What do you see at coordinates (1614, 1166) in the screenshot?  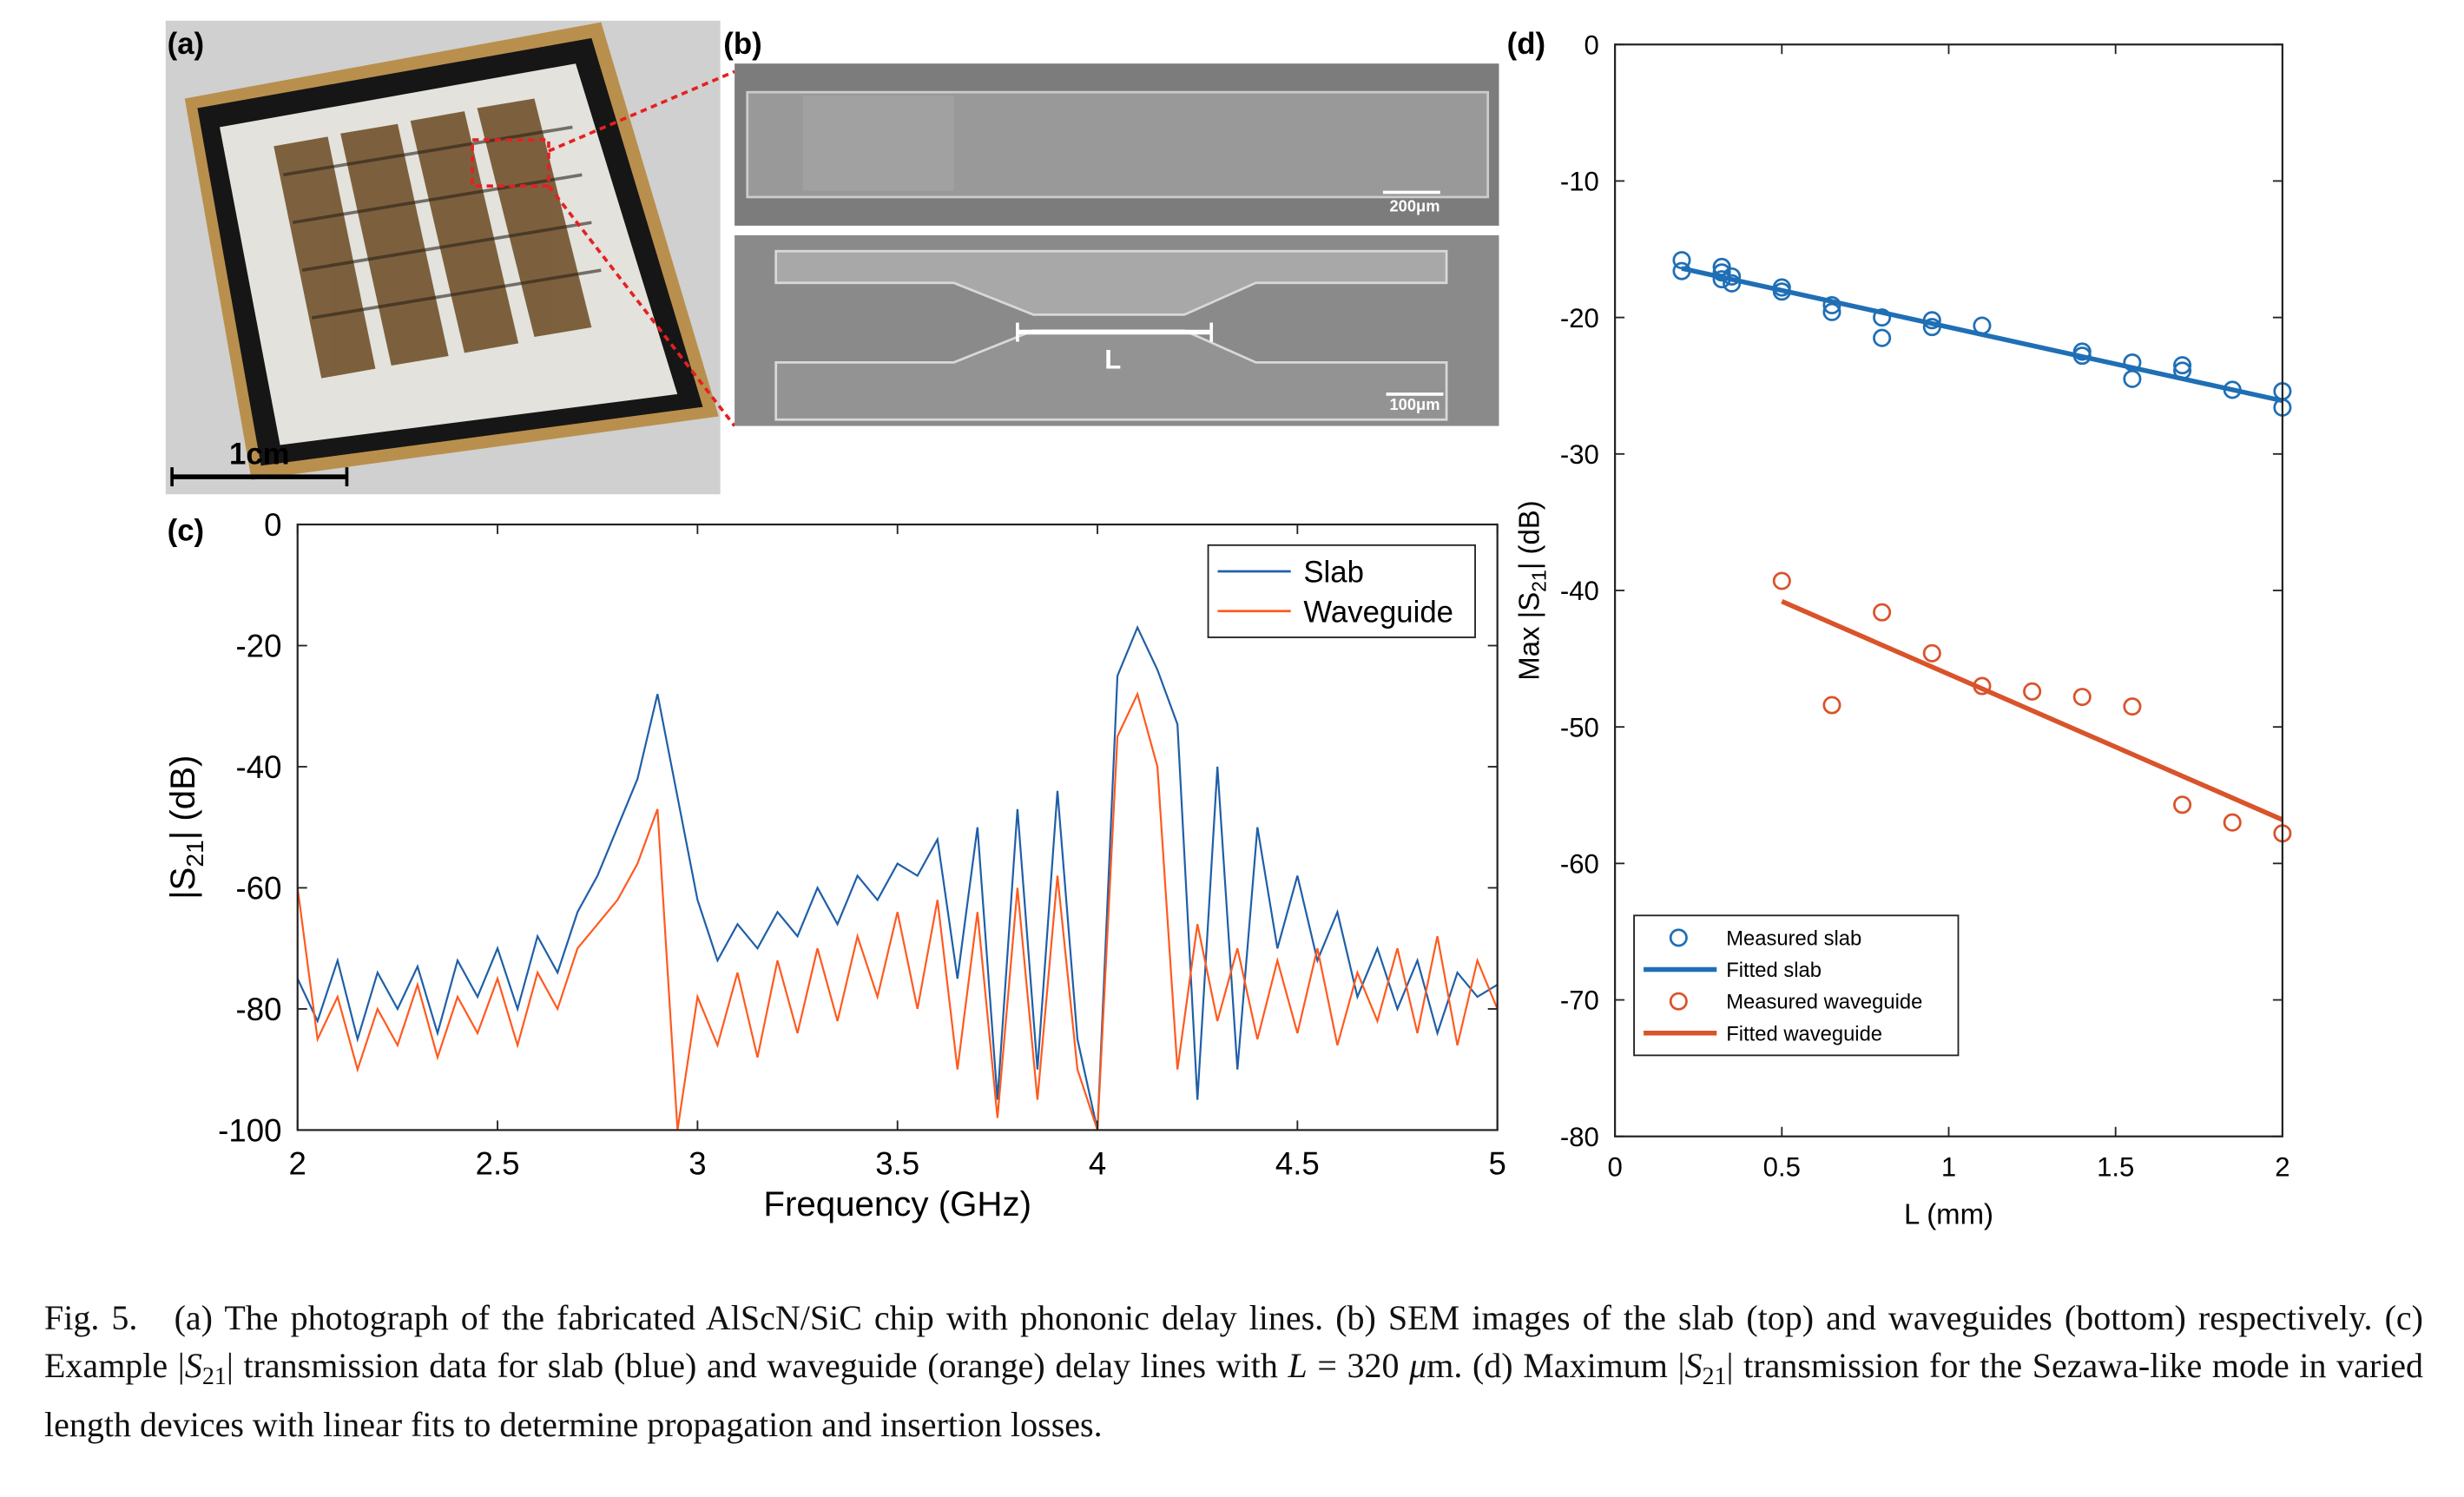 I see `x-tick-label: 0` at bounding box center [1614, 1166].